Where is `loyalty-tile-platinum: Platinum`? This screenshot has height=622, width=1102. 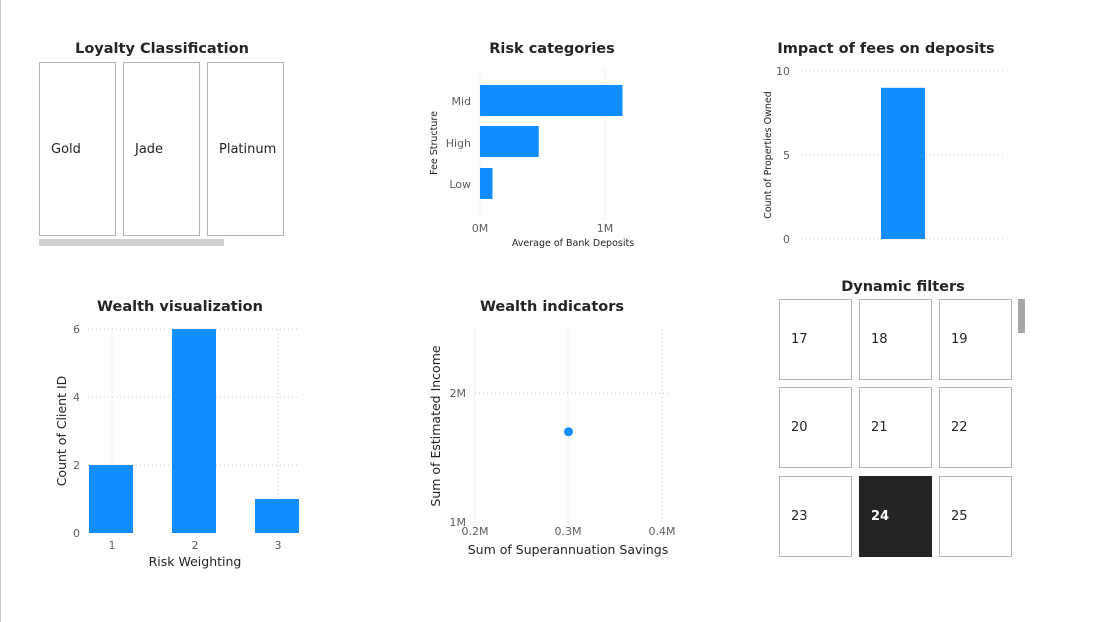
loyalty-tile-platinum: Platinum is located at coordinates (245, 149).